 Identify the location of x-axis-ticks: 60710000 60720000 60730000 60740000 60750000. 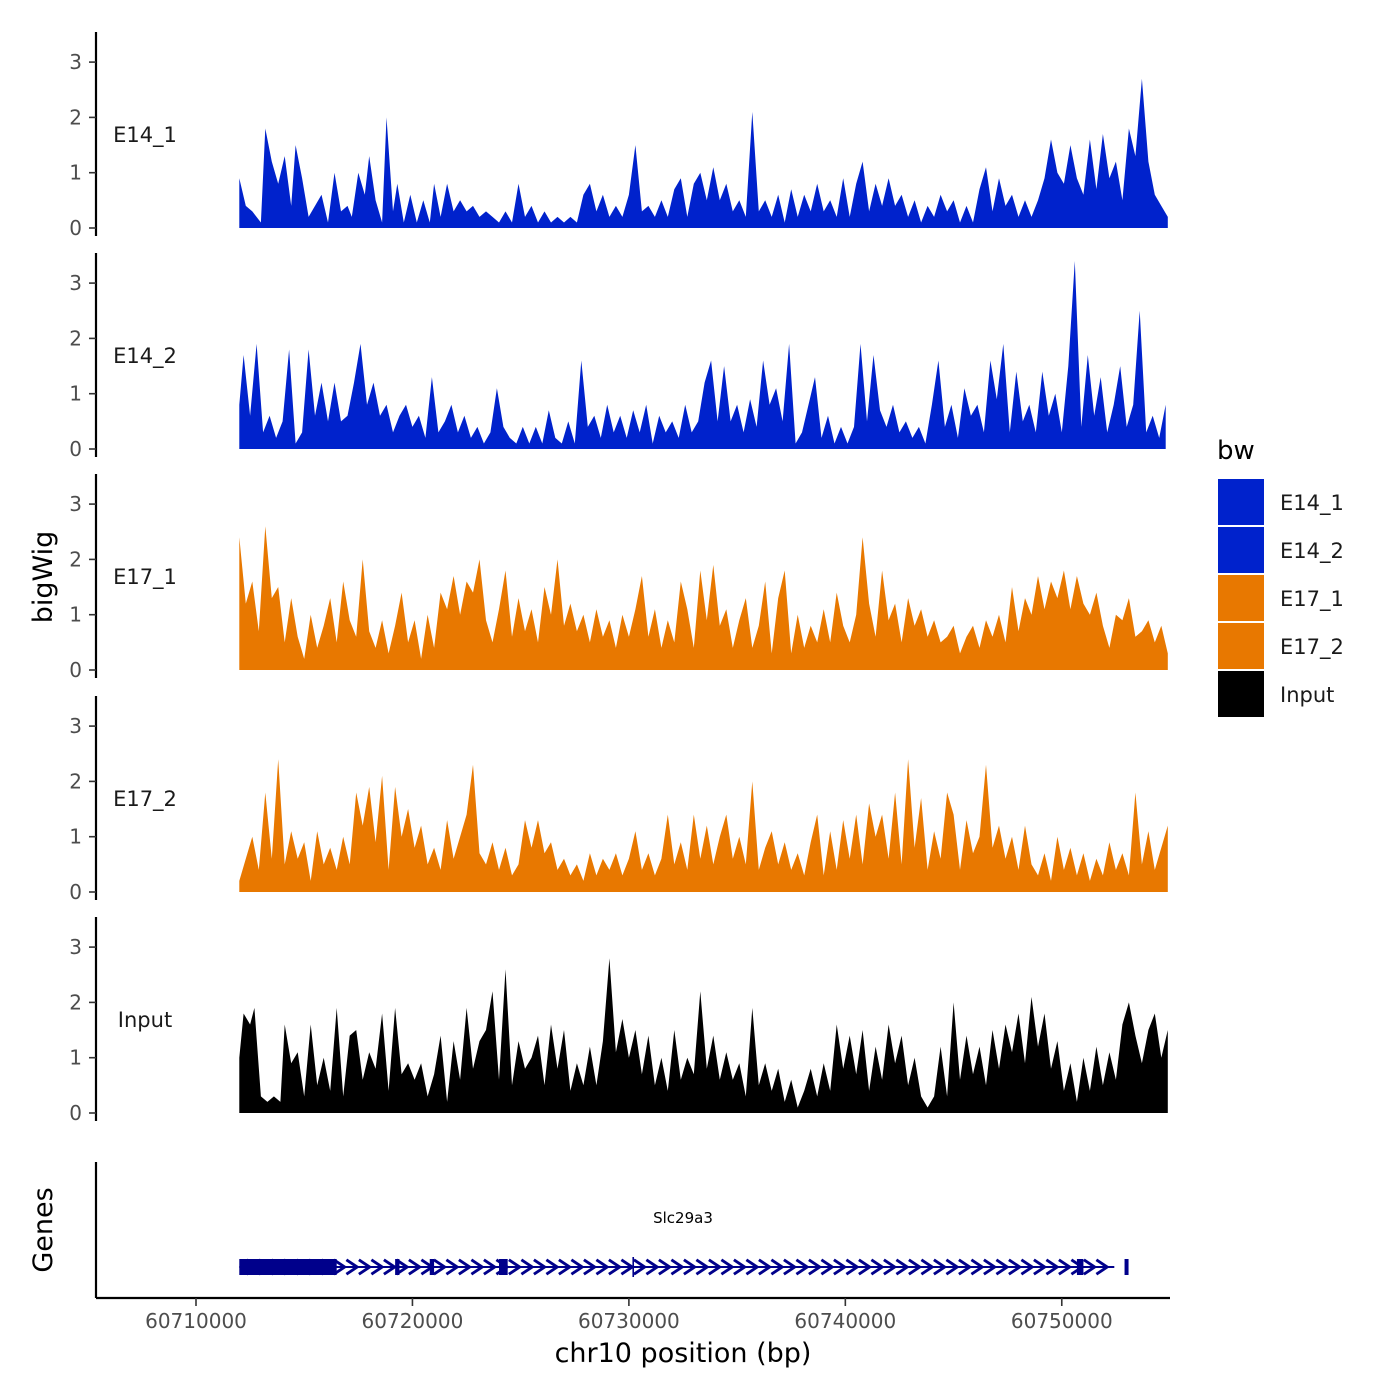
(629, 1315).